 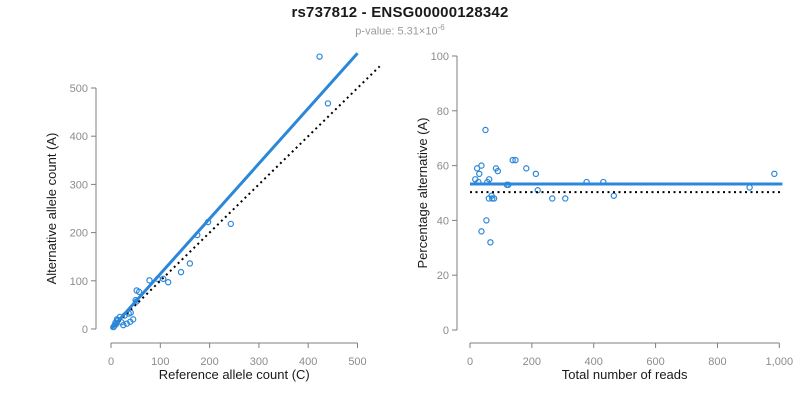 What do you see at coordinates (422, 192) in the screenshot?
I see `percentage-panel-y-title: Percentage alternative (A)` at bounding box center [422, 192].